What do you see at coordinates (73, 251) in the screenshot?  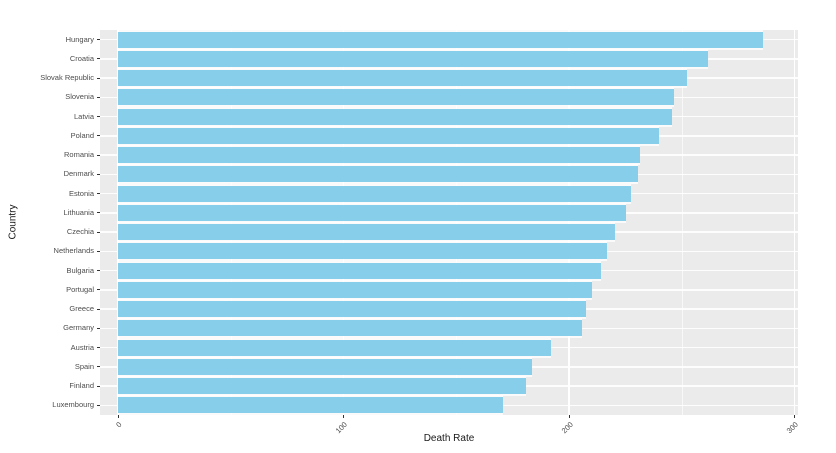 I see `y-tick-label: Netherlands` at bounding box center [73, 251].